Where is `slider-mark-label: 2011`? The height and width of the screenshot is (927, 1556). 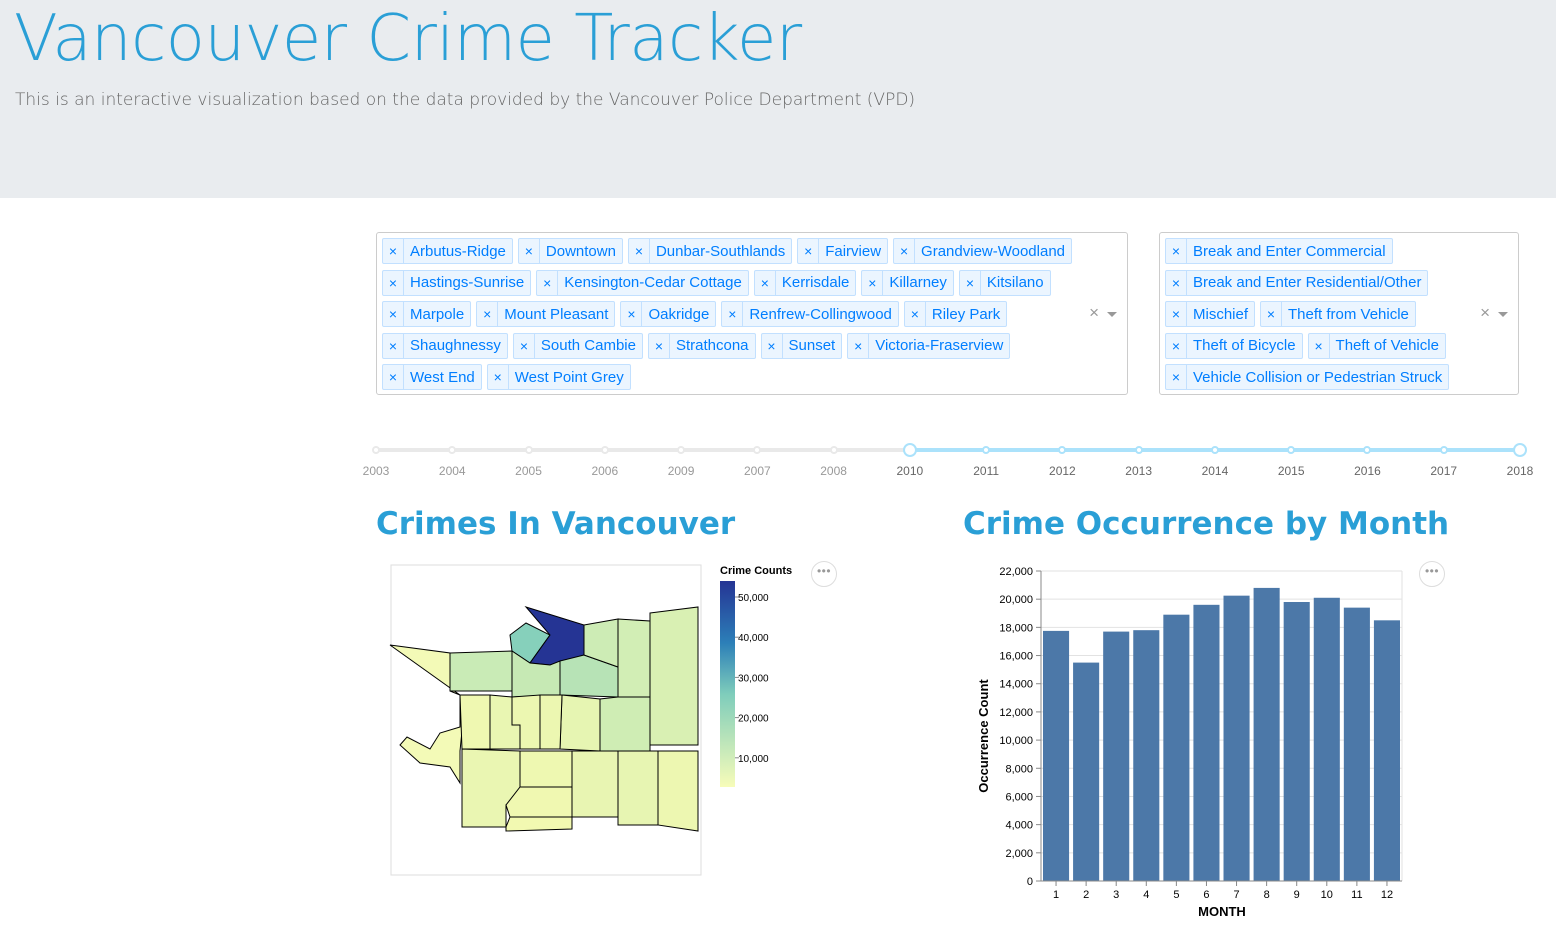
slider-mark-label: 2011 is located at coordinates (986, 471).